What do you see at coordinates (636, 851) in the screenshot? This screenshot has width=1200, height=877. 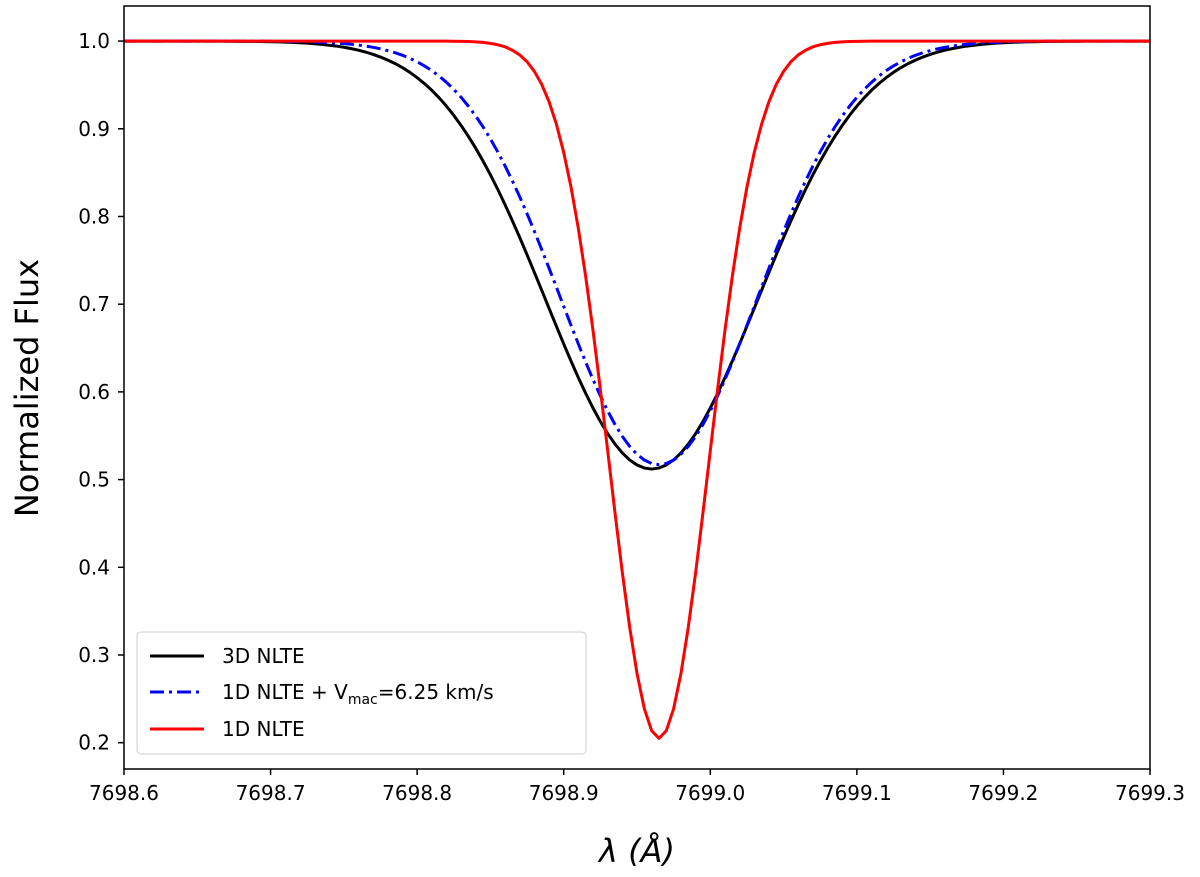 I see `x-axis-title: λ (Å)` at bounding box center [636, 851].